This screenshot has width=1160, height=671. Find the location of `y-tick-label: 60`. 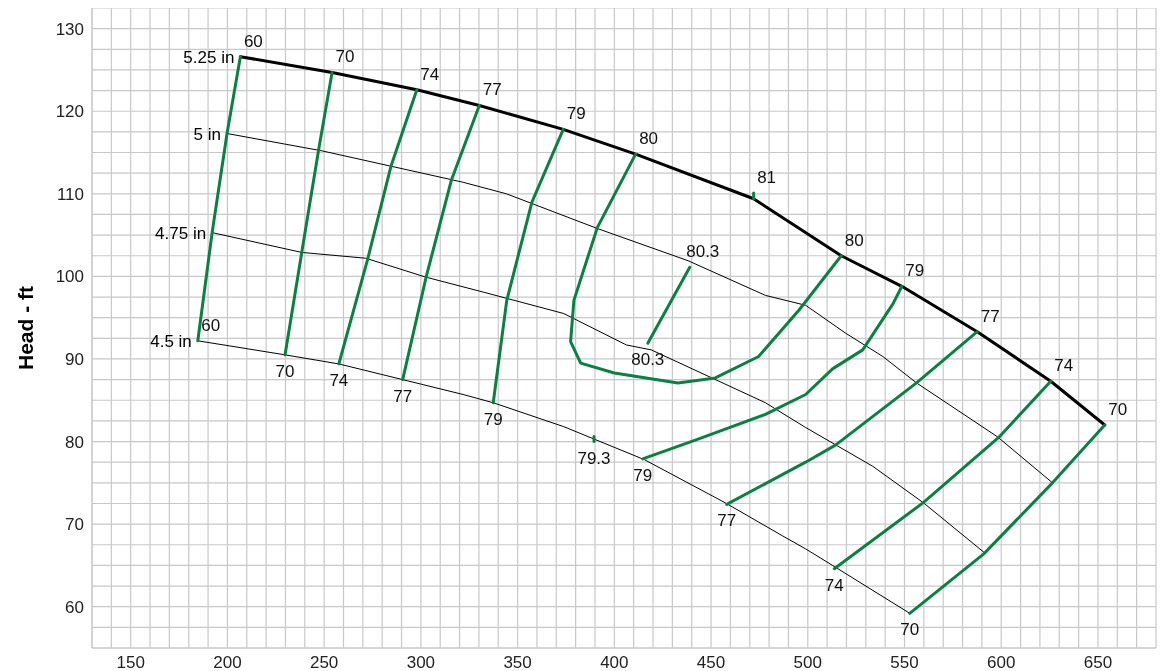

y-tick-label: 60 is located at coordinates (74, 607).